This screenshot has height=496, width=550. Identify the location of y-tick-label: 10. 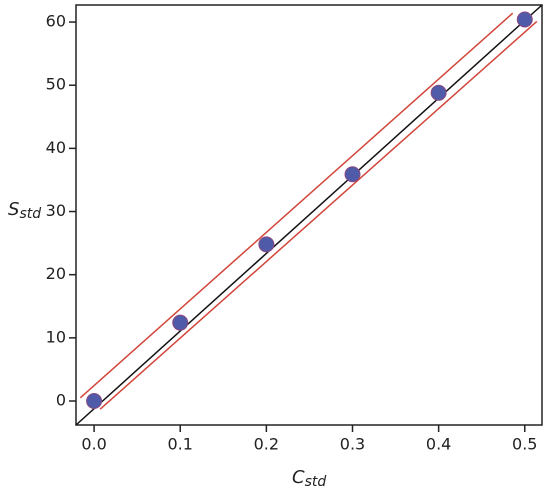
(56, 336).